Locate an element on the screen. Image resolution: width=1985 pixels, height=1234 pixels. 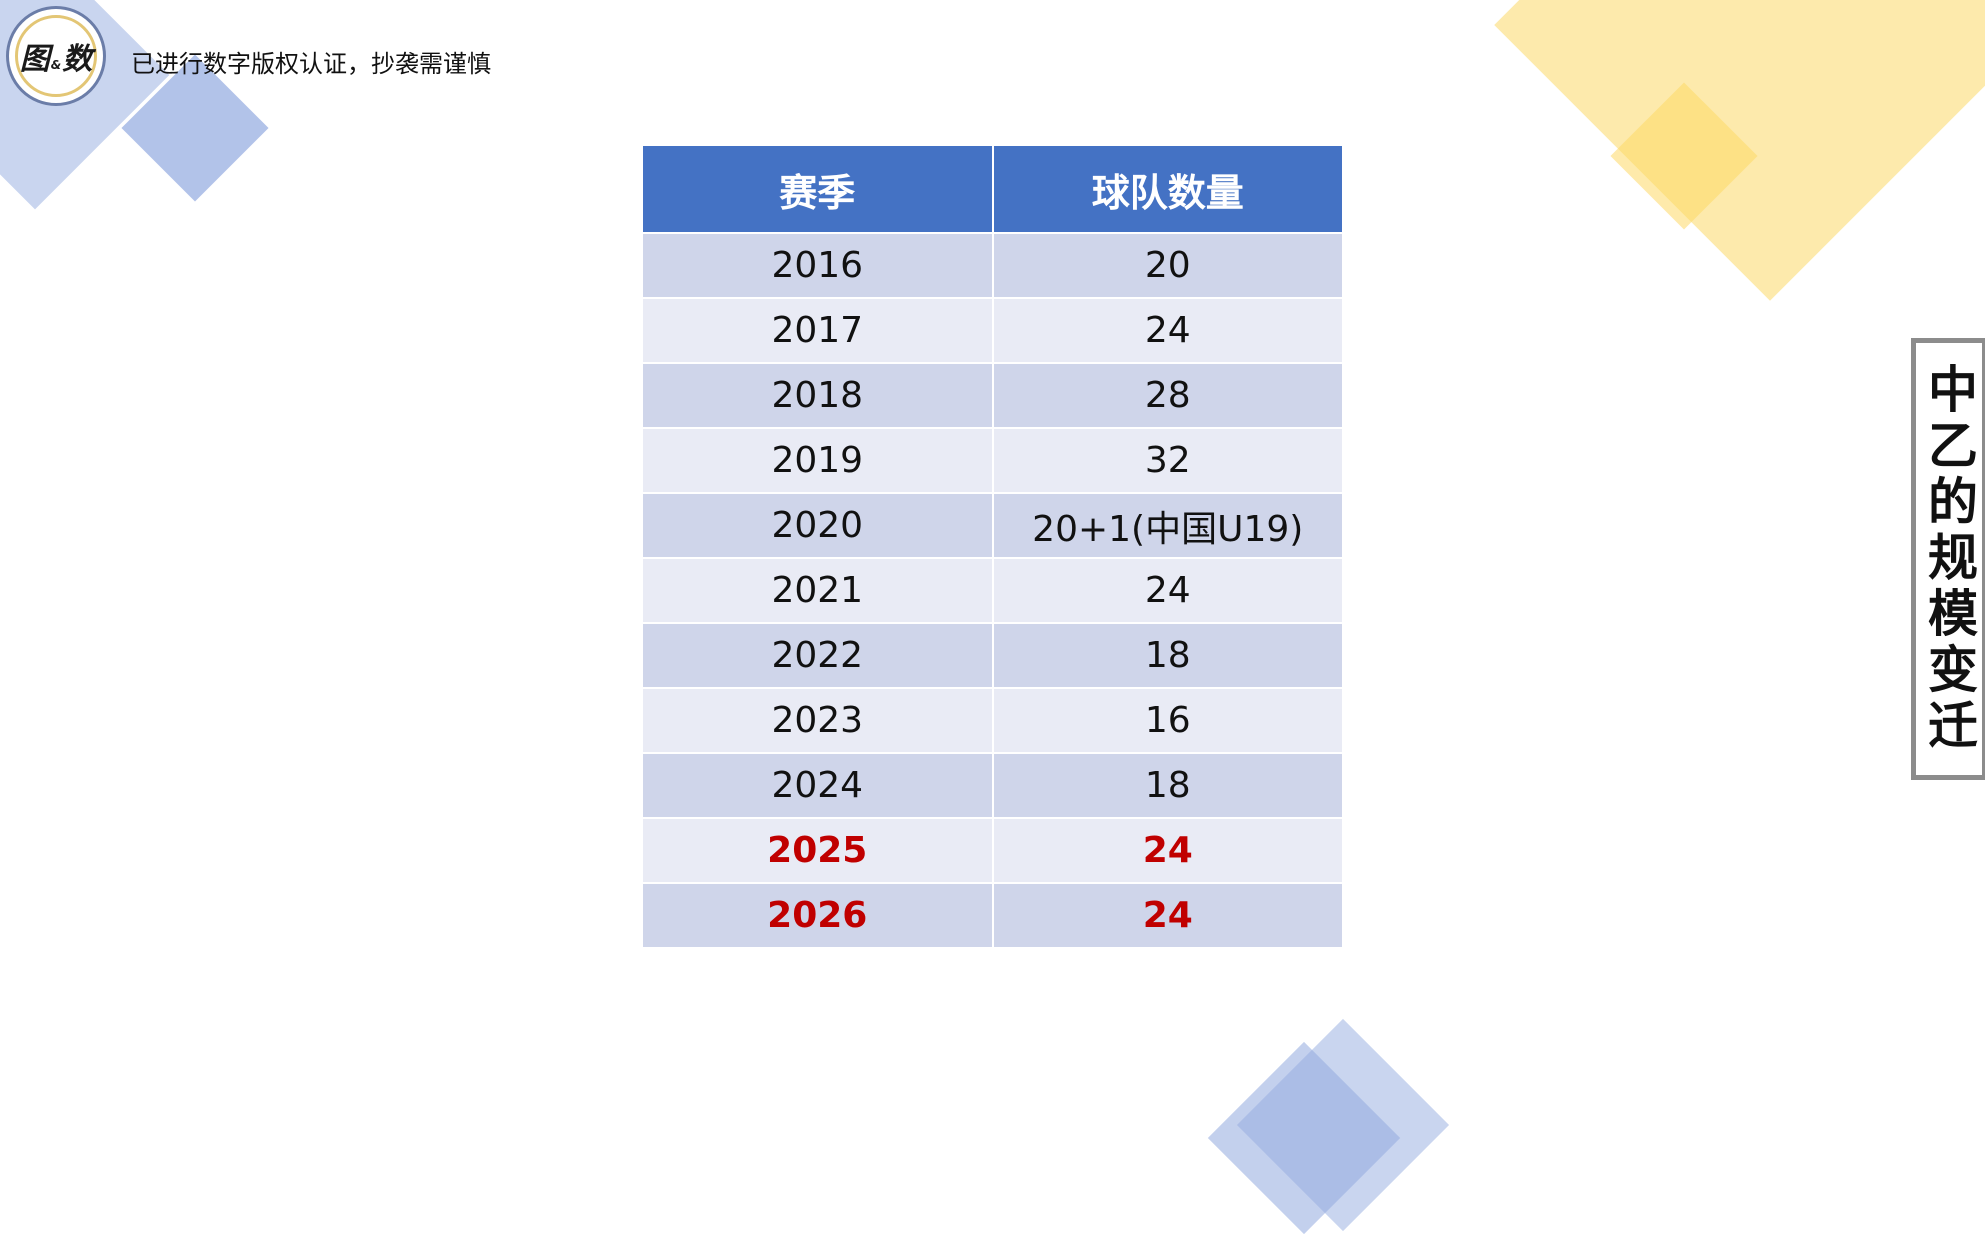
team-count-cell: 16 is located at coordinates (1167, 720).